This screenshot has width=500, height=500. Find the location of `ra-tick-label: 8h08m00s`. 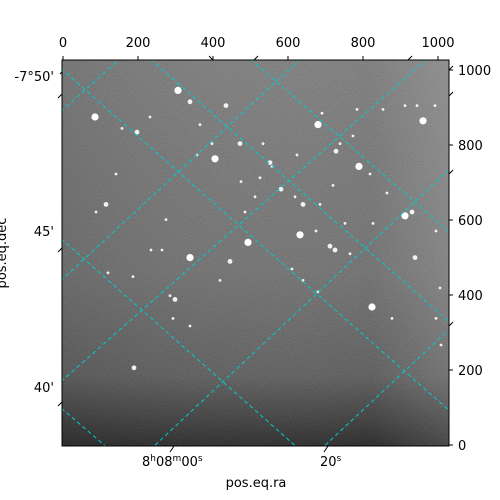

ra-tick-label: 8h08m00s is located at coordinates (172, 462).